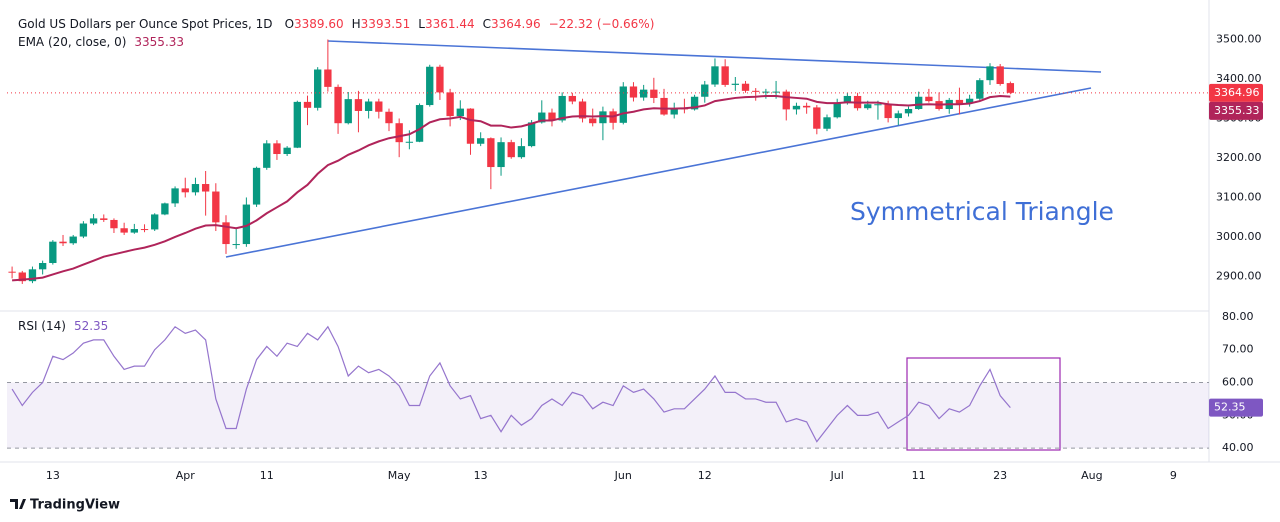 Image resolution: width=1280 pixels, height=522 pixels. What do you see at coordinates (267, 475) in the screenshot?
I see `x-tick-label: 11` at bounding box center [267, 475].